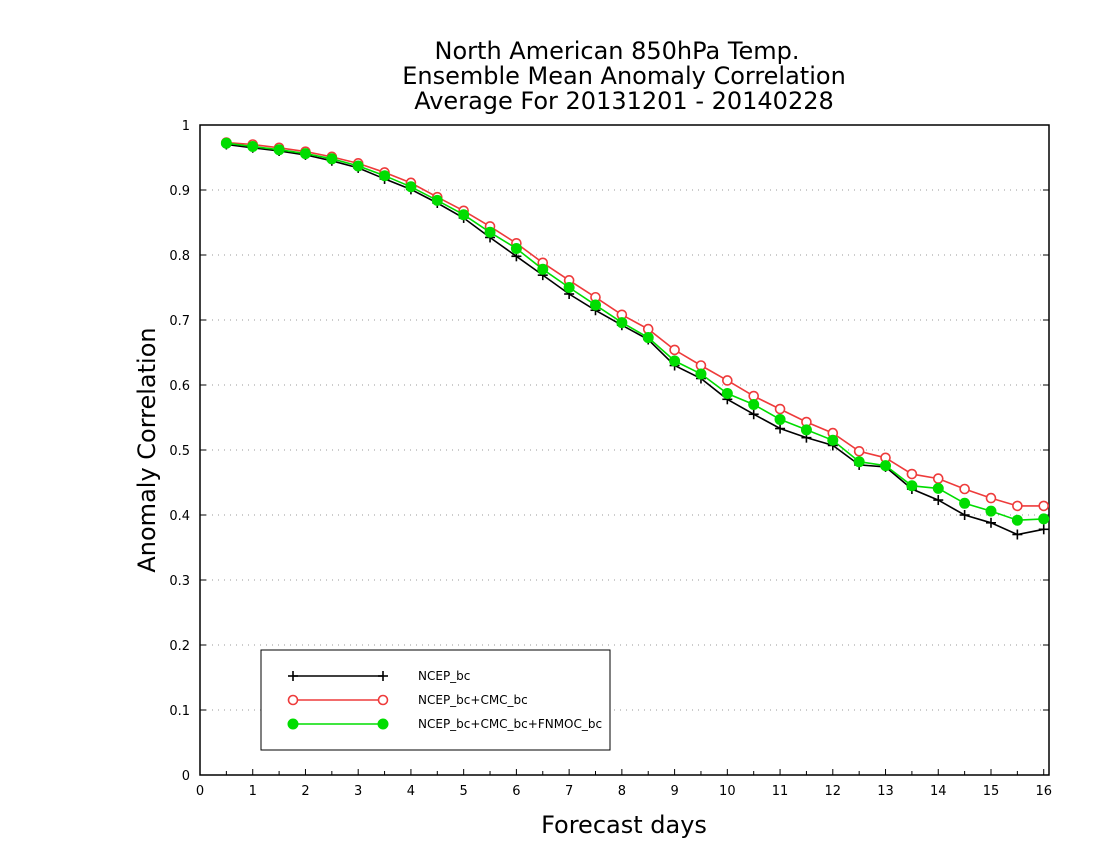 This screenshot has width=1100, height=850. What do you see at coordinates (179, 191) in the screenshot?
I see `y-tick-label-9: 0.9` at bounding box center [179, 191].